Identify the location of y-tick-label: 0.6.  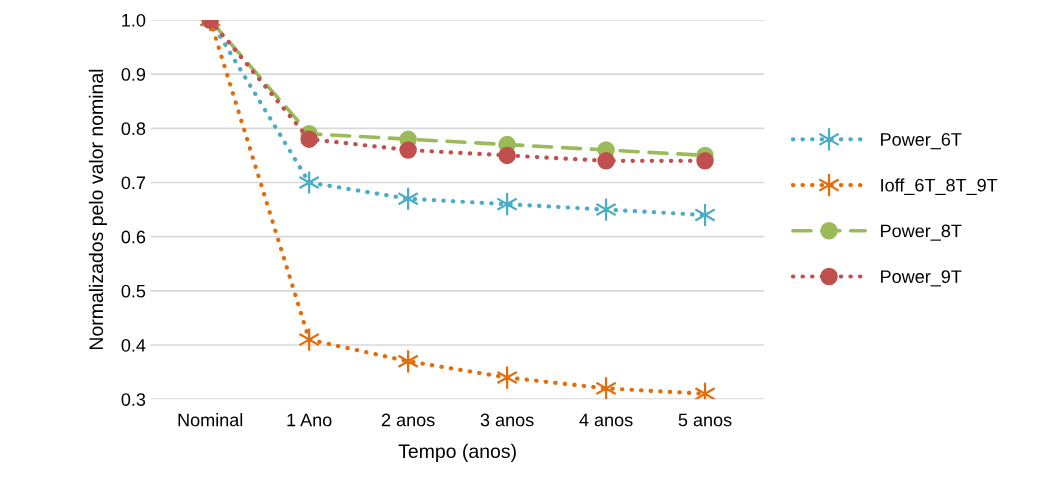
(133, 237).